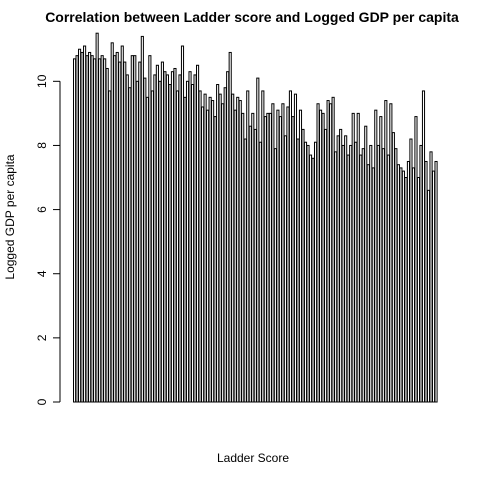 Image resolution: width=480 pixels, height=480 pixels. I want to click on y-axis-label: Logged GDP per capita, so click(10, 217).